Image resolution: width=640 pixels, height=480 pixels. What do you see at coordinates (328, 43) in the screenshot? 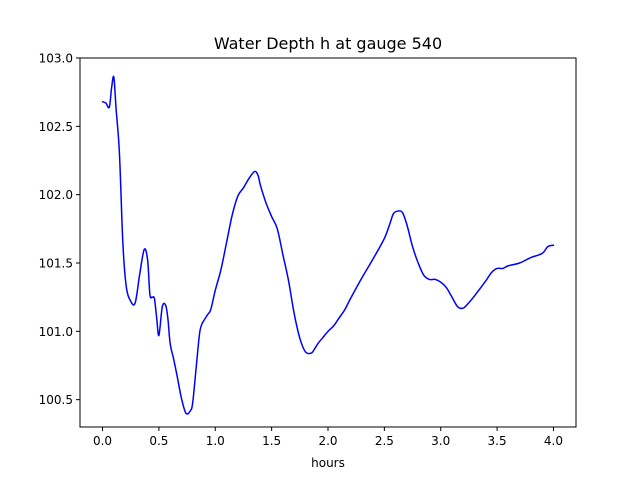
I see `chart-title: Water Depth h at gauge 540` at bounding box center [328, 43].